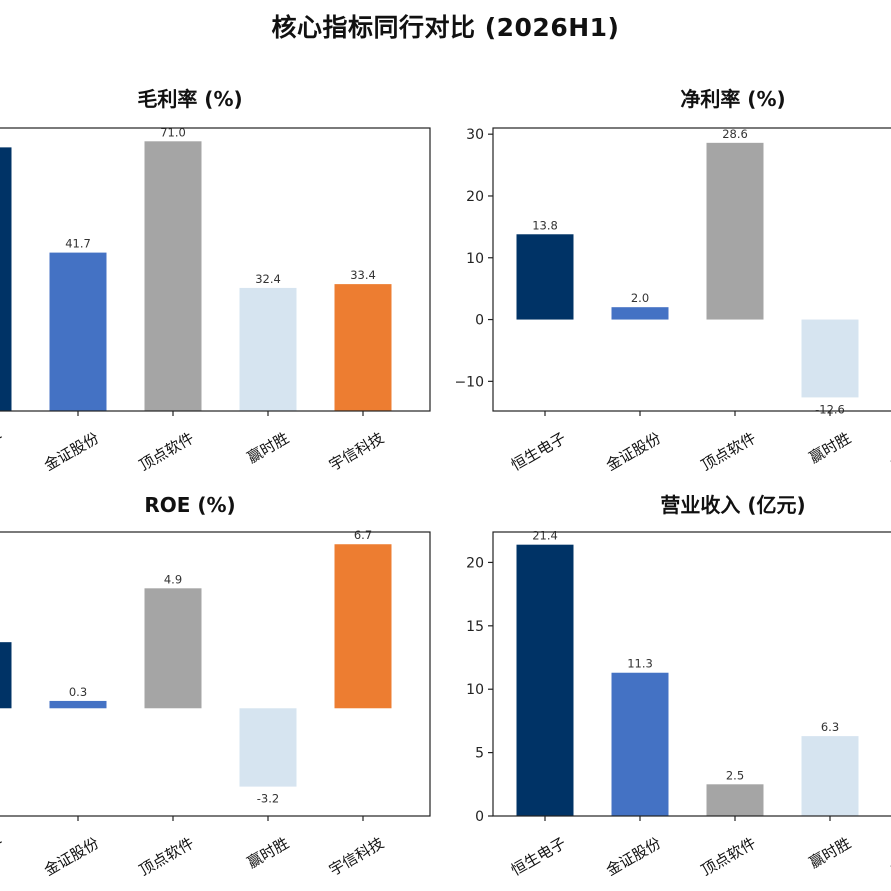  What do you see at coordinates (640, 664) in the screenshot?
I see `data-label: 11.3` at bounding box center [640, 664].